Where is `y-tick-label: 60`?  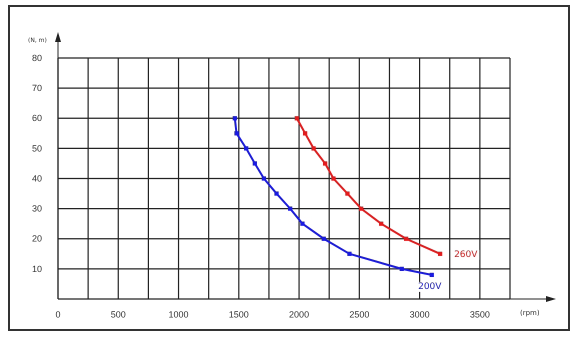 y-tick-label: 60 is located at coordinates (37, 118).